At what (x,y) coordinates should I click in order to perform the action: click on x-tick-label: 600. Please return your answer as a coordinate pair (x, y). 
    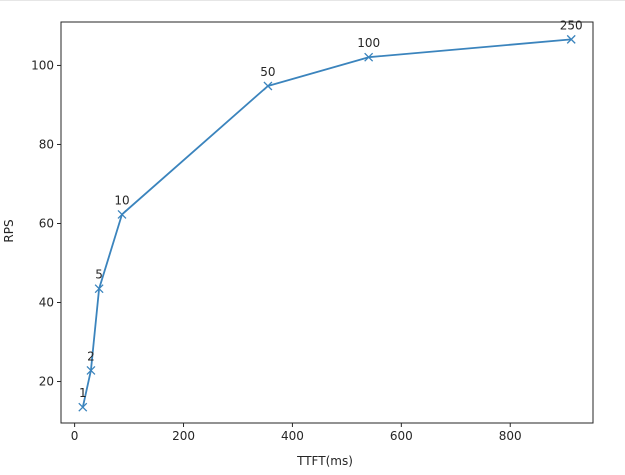
    Looking at the image, I should click on (401, 436).